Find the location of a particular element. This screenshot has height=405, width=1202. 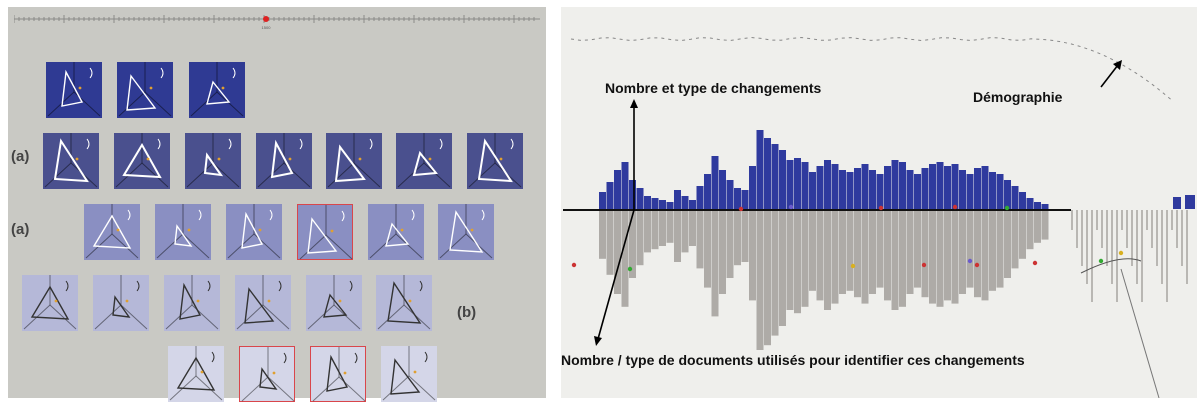

timeline-marker-label: 1500 is located at coordinates (267, 27).